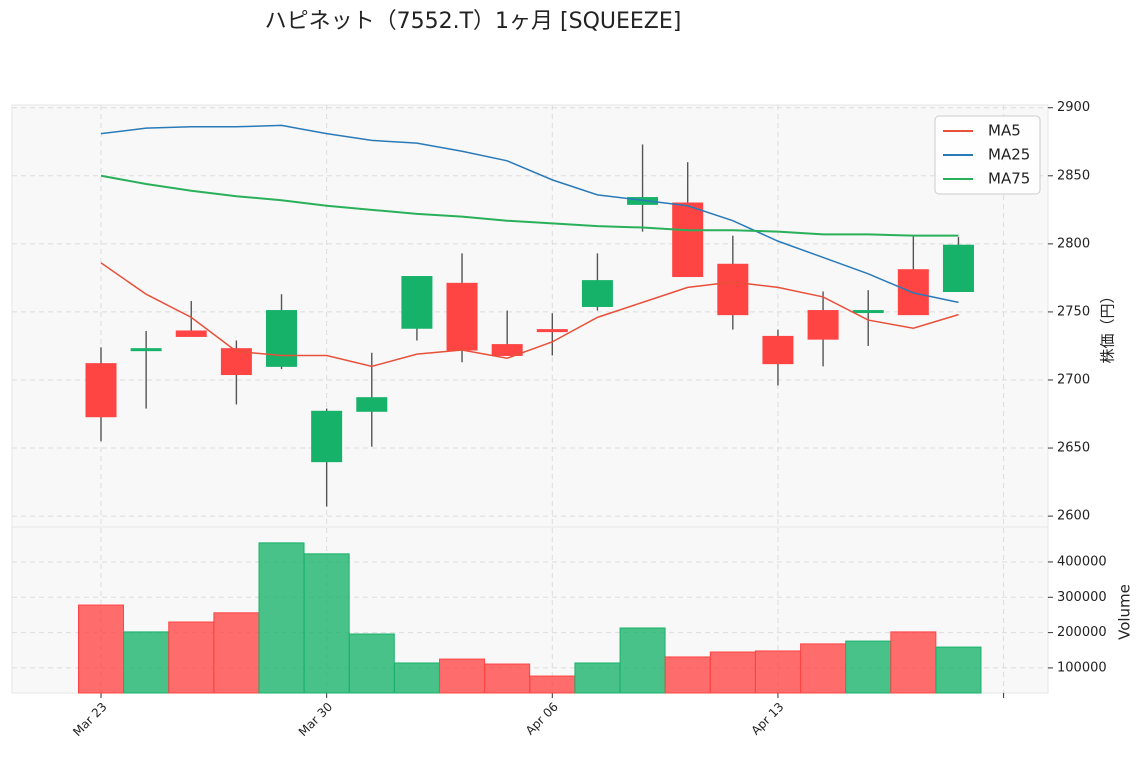 This screenshot has height=764, width=1146. Describe the element at coordinates (1009, 179) in the screenshot. I see `legend-label: MA75` at that location.